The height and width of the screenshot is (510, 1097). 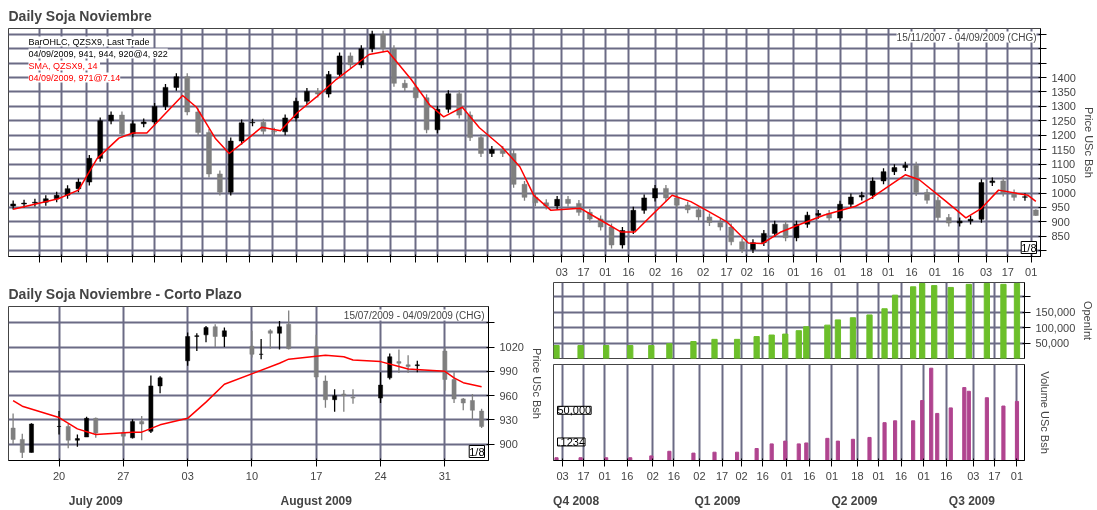 I want to click on y-tick-label: 1400, so click(x=1063, y=77).